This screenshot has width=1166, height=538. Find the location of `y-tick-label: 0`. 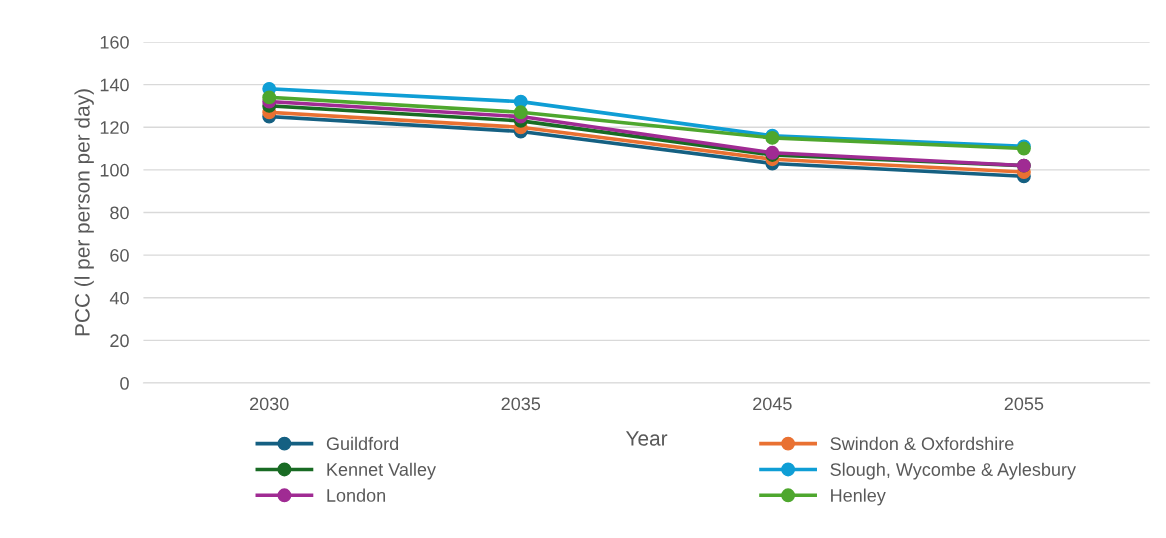

y-tick-label: 0 is located at coordinates (124, 383).